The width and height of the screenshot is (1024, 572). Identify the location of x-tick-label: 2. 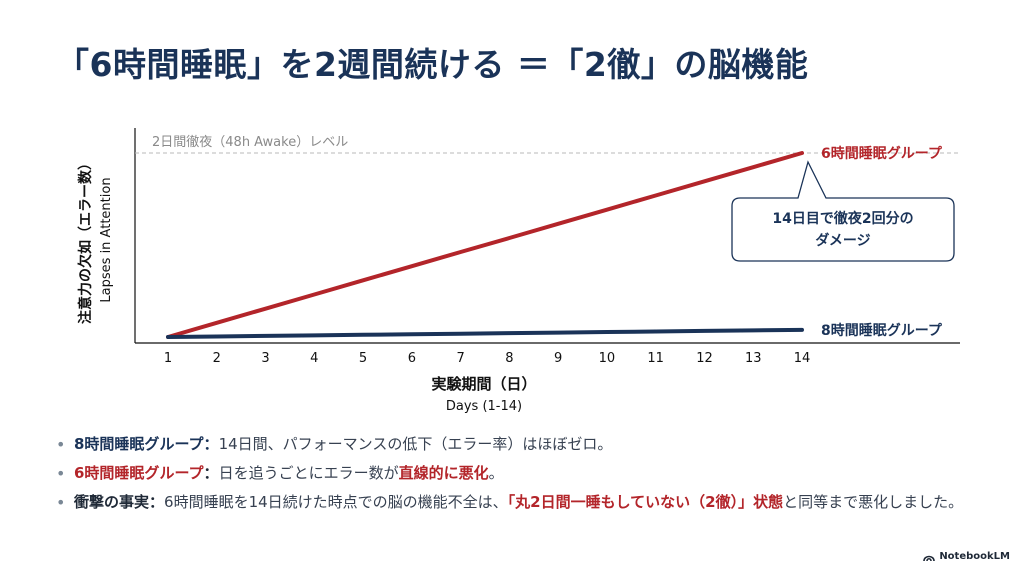
(217, 358).